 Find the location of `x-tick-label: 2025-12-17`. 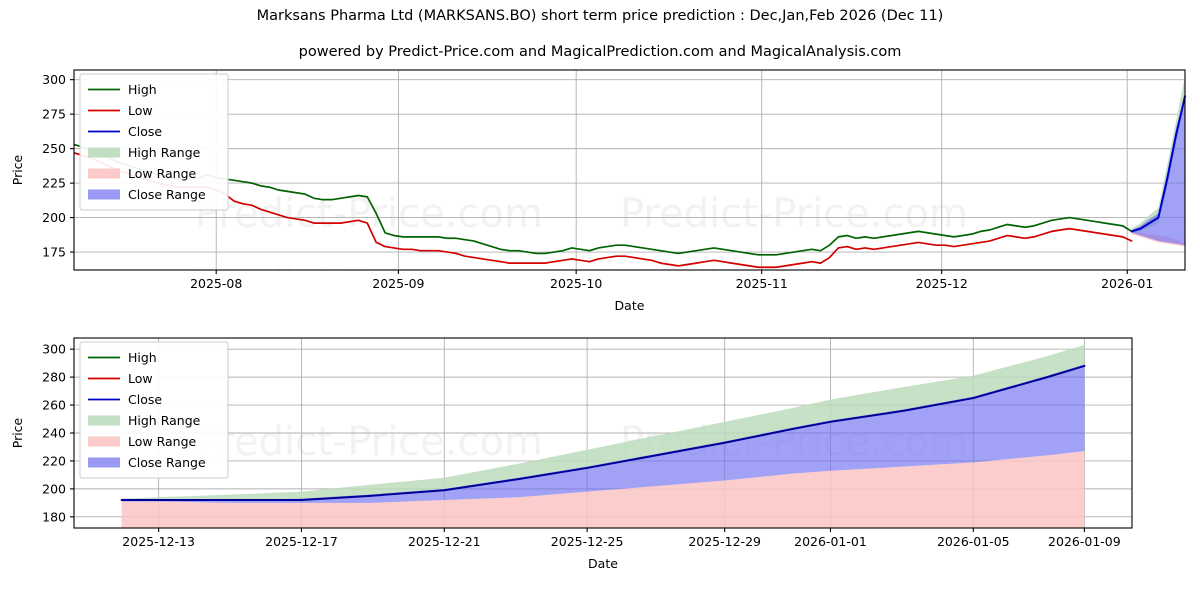

x-tick-label: 2025-12-17 is located at coordinates (301, 541).